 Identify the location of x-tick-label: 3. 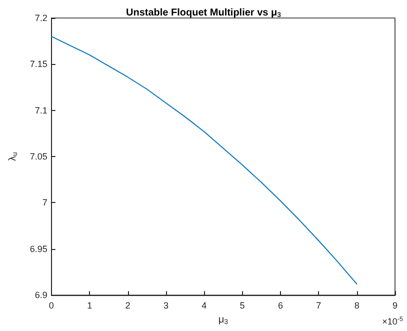
(165, 305).